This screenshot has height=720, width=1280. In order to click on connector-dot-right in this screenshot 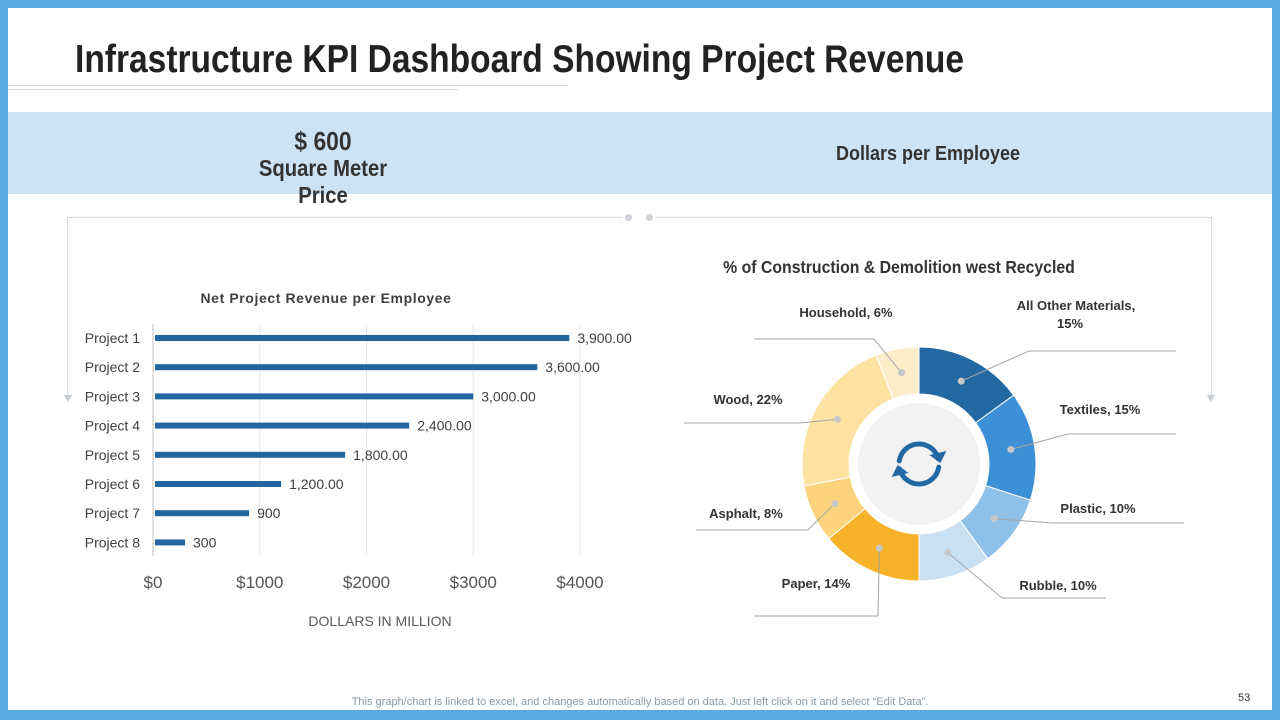, I will do `click(649, 217)`.